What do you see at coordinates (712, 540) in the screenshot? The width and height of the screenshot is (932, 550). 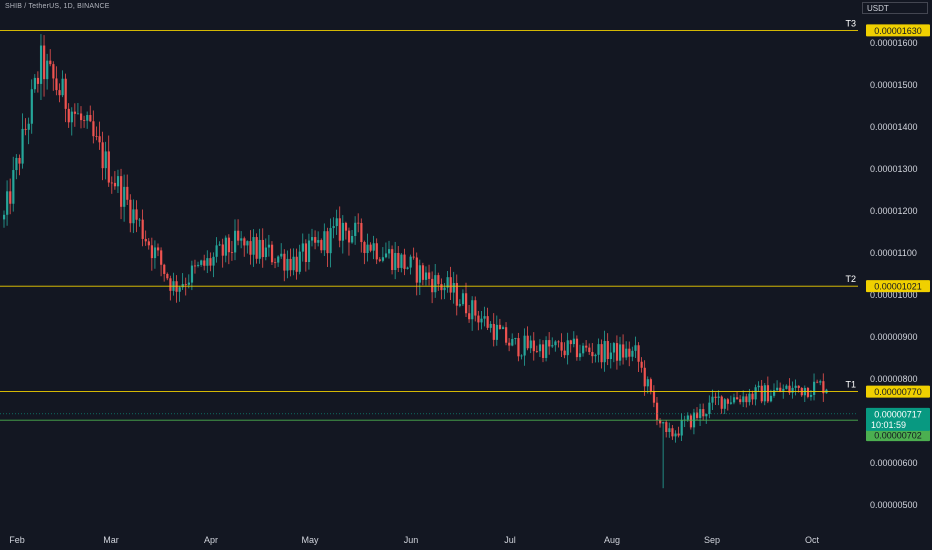 I see `x-axis-label: Sep` at bounding box center [712, 540].